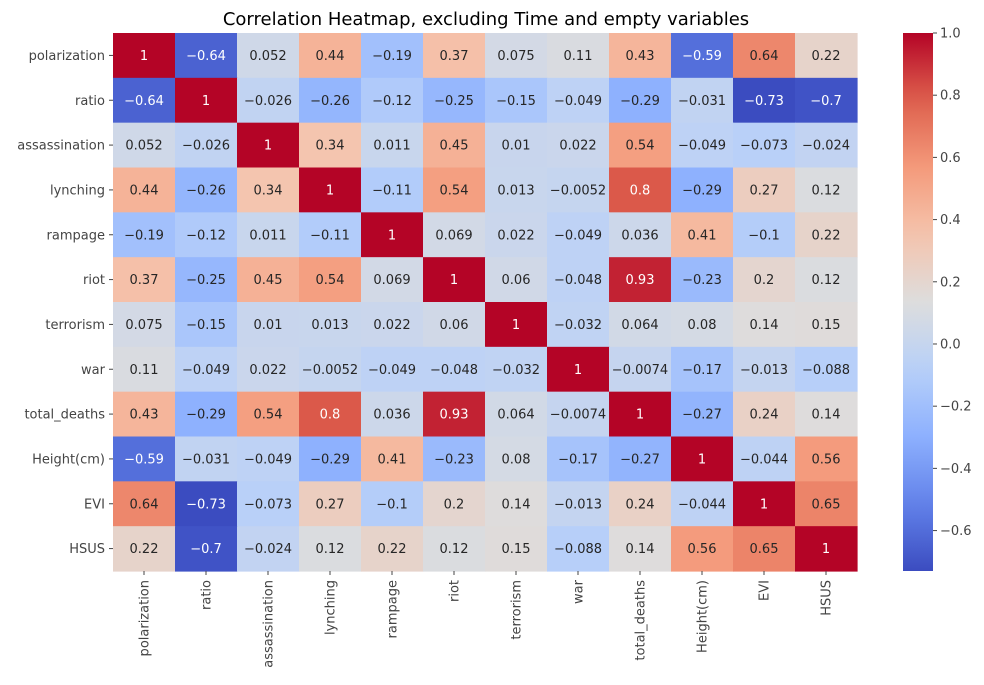  What do you see at coordinates (702, 415) in the screenshot?
I see `cell-value-label: −0.27` at bounding box center [702, 415].